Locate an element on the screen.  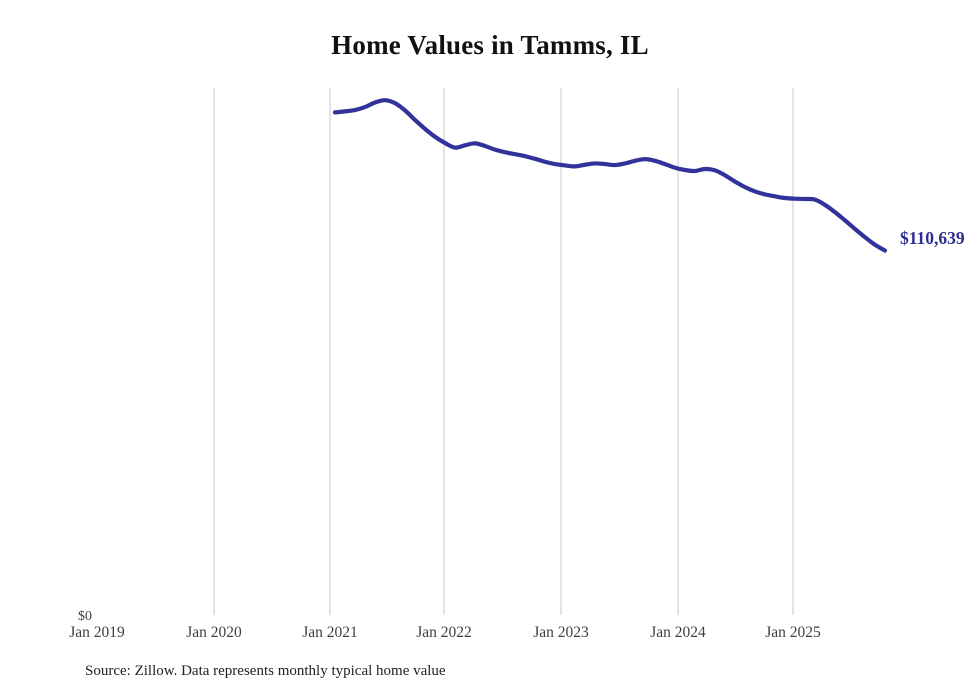
y-axis-tick-zero: $0 is located at coordinates (85, 616).